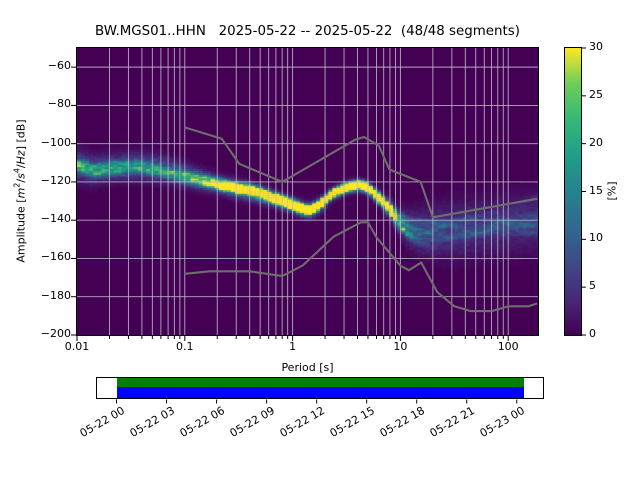 Image resolution: width=640 pixels, height=480 pixels. Describe the element at coordinates (452, 422) in the screenshot. I see `date-tick-label: 05-22 21` at that location.